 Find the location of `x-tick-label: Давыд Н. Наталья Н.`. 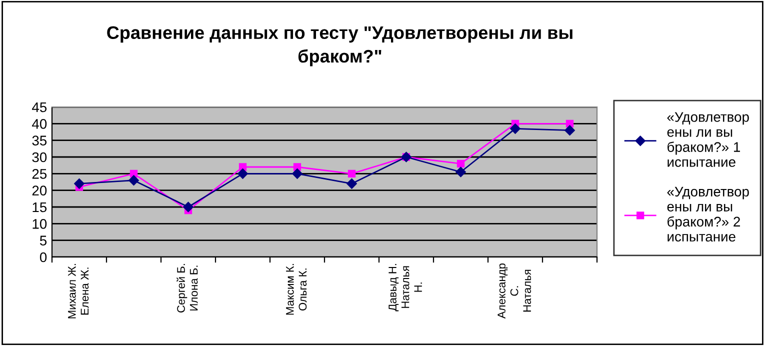

x-tick-label: Давыд Н. Наталья Н. is located at coordinates (405, 288).